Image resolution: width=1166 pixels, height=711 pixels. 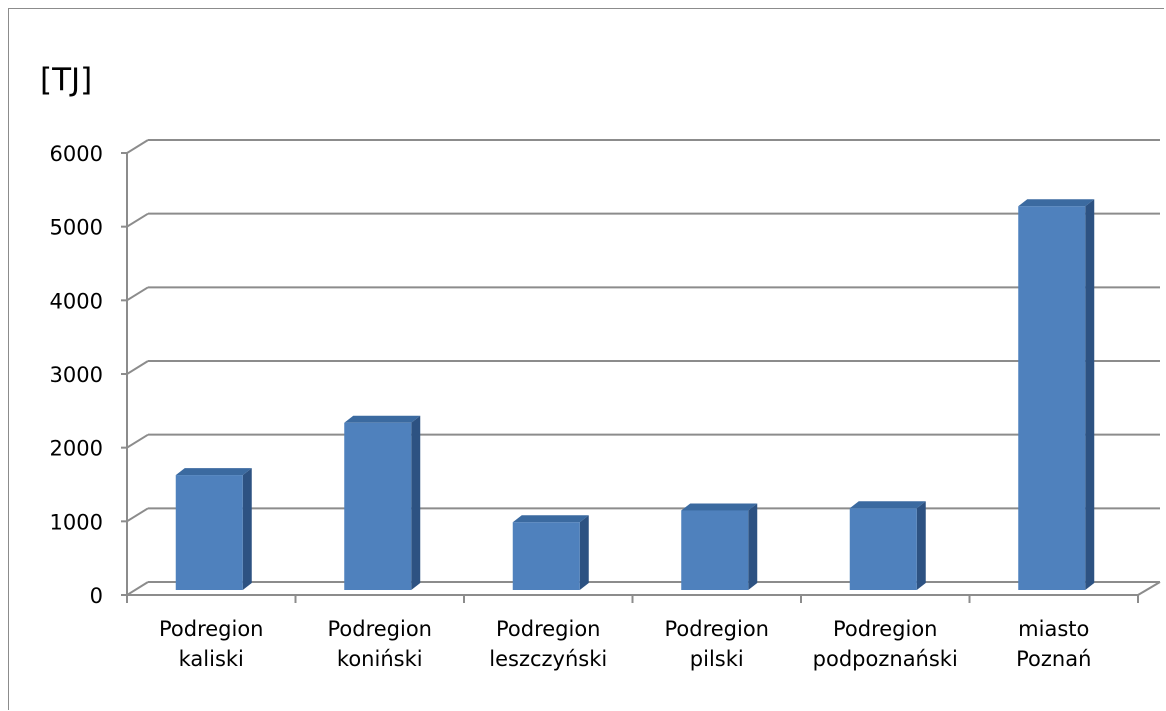 What do you see at coordinates (1053, 659) in the screenshot?
I see `x-category-label: Poznań` at bounding box center [1053, 659].